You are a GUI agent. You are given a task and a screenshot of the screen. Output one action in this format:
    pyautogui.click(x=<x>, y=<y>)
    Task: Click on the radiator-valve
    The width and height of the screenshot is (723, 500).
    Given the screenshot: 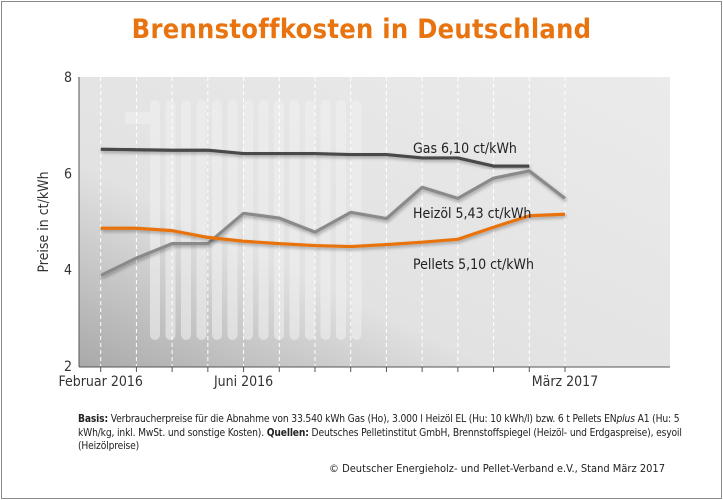 What is the action you would take?
    pyautogui.click(x=140, y=118)
    